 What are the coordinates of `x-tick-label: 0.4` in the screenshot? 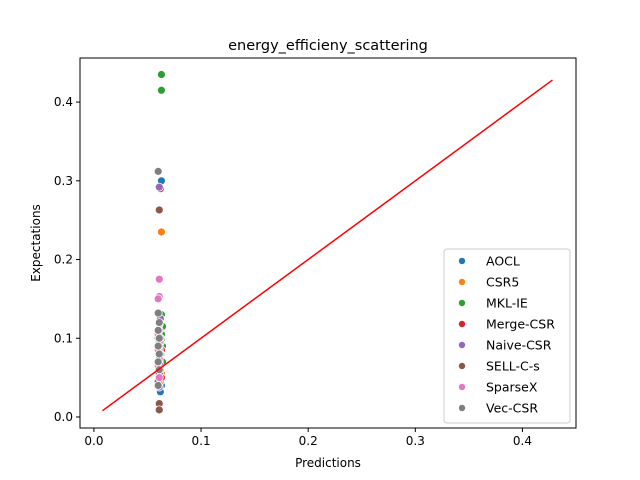 It's located at (522, 441).